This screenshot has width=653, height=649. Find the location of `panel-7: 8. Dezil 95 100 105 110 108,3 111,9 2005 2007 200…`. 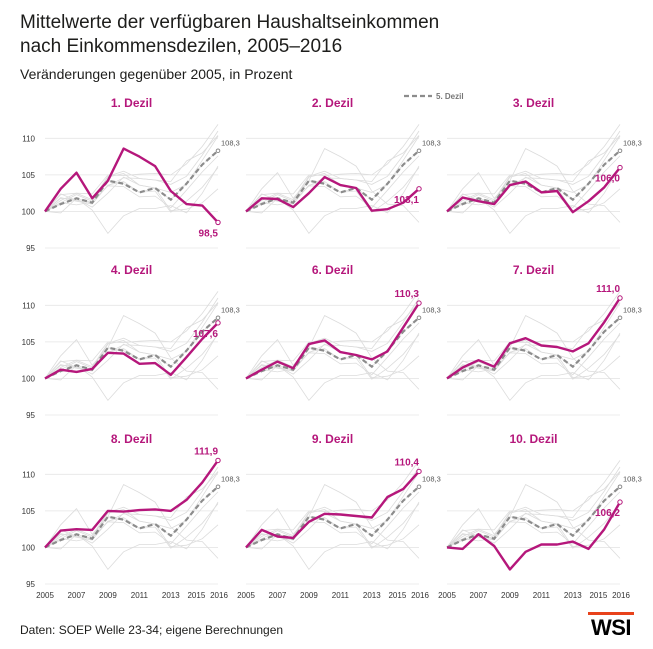

panel-7: 8. Dezil 95 100 105 110 108,3 111,9 2005 2007 200… is located at coordinates (131, 516).